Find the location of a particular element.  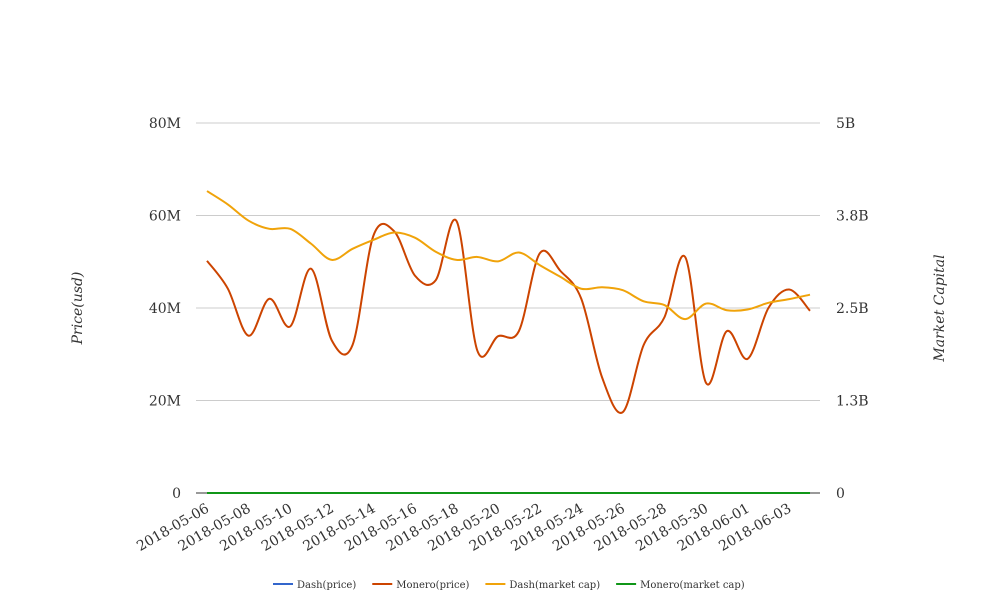

y2-tick-label: 0 is located at coordinates (840, 494).